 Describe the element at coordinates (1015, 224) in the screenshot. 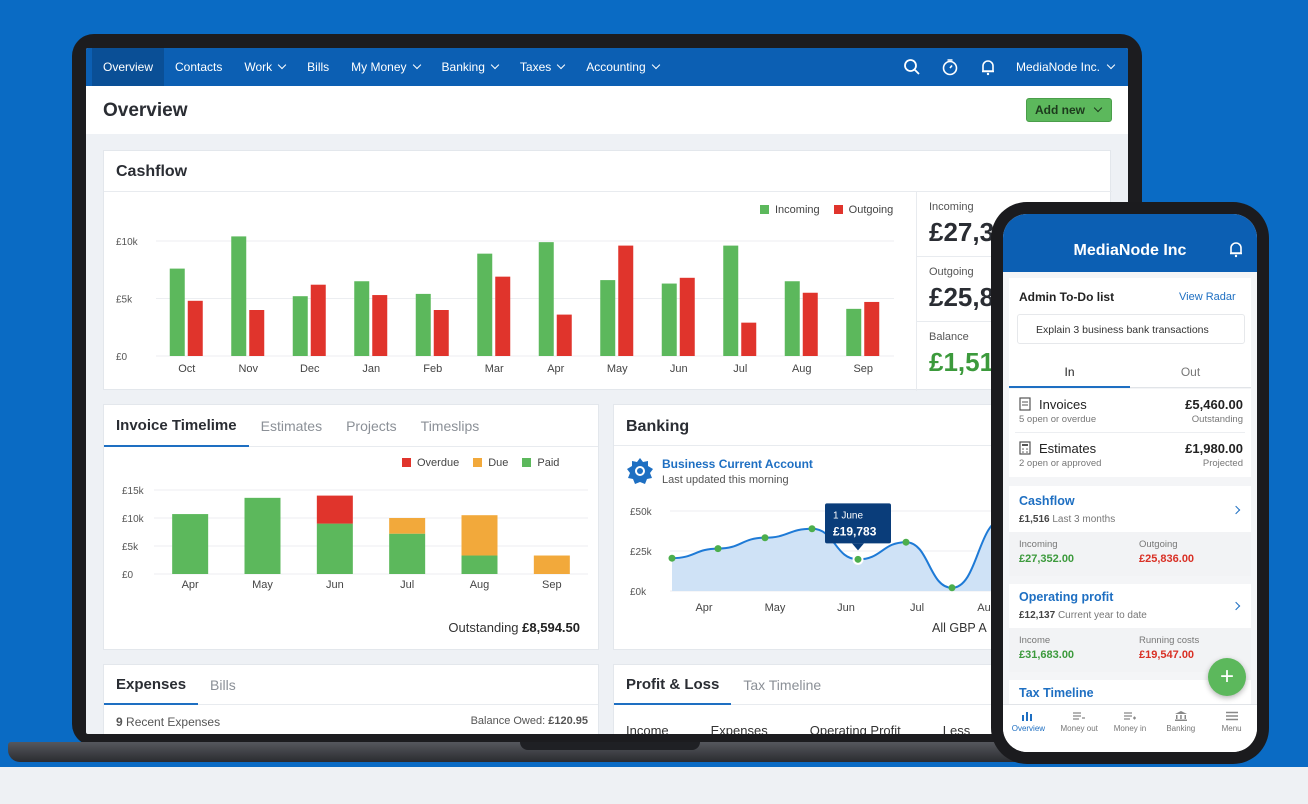

I see `summary-incoming: Incoming £27,3` at that location.